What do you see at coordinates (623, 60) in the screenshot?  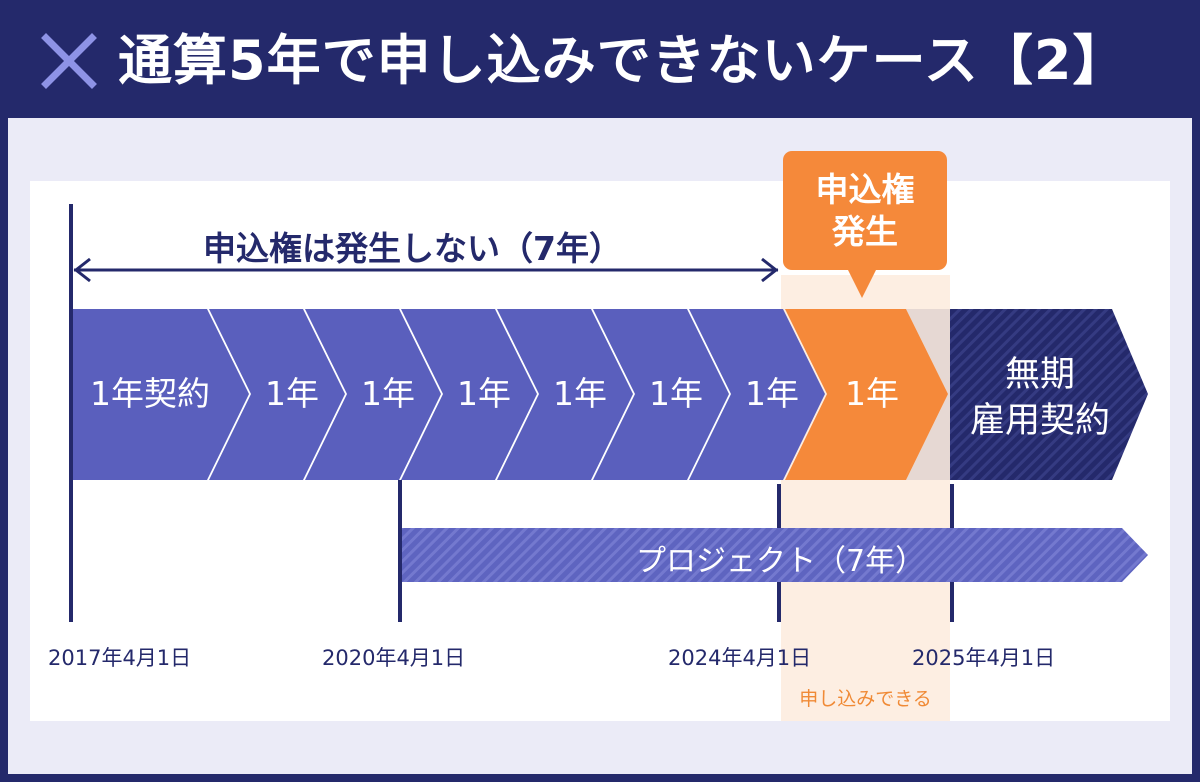 I see `page-title: 通算5年で申し込みできないケース【2】` at bounding box center [623, 60].